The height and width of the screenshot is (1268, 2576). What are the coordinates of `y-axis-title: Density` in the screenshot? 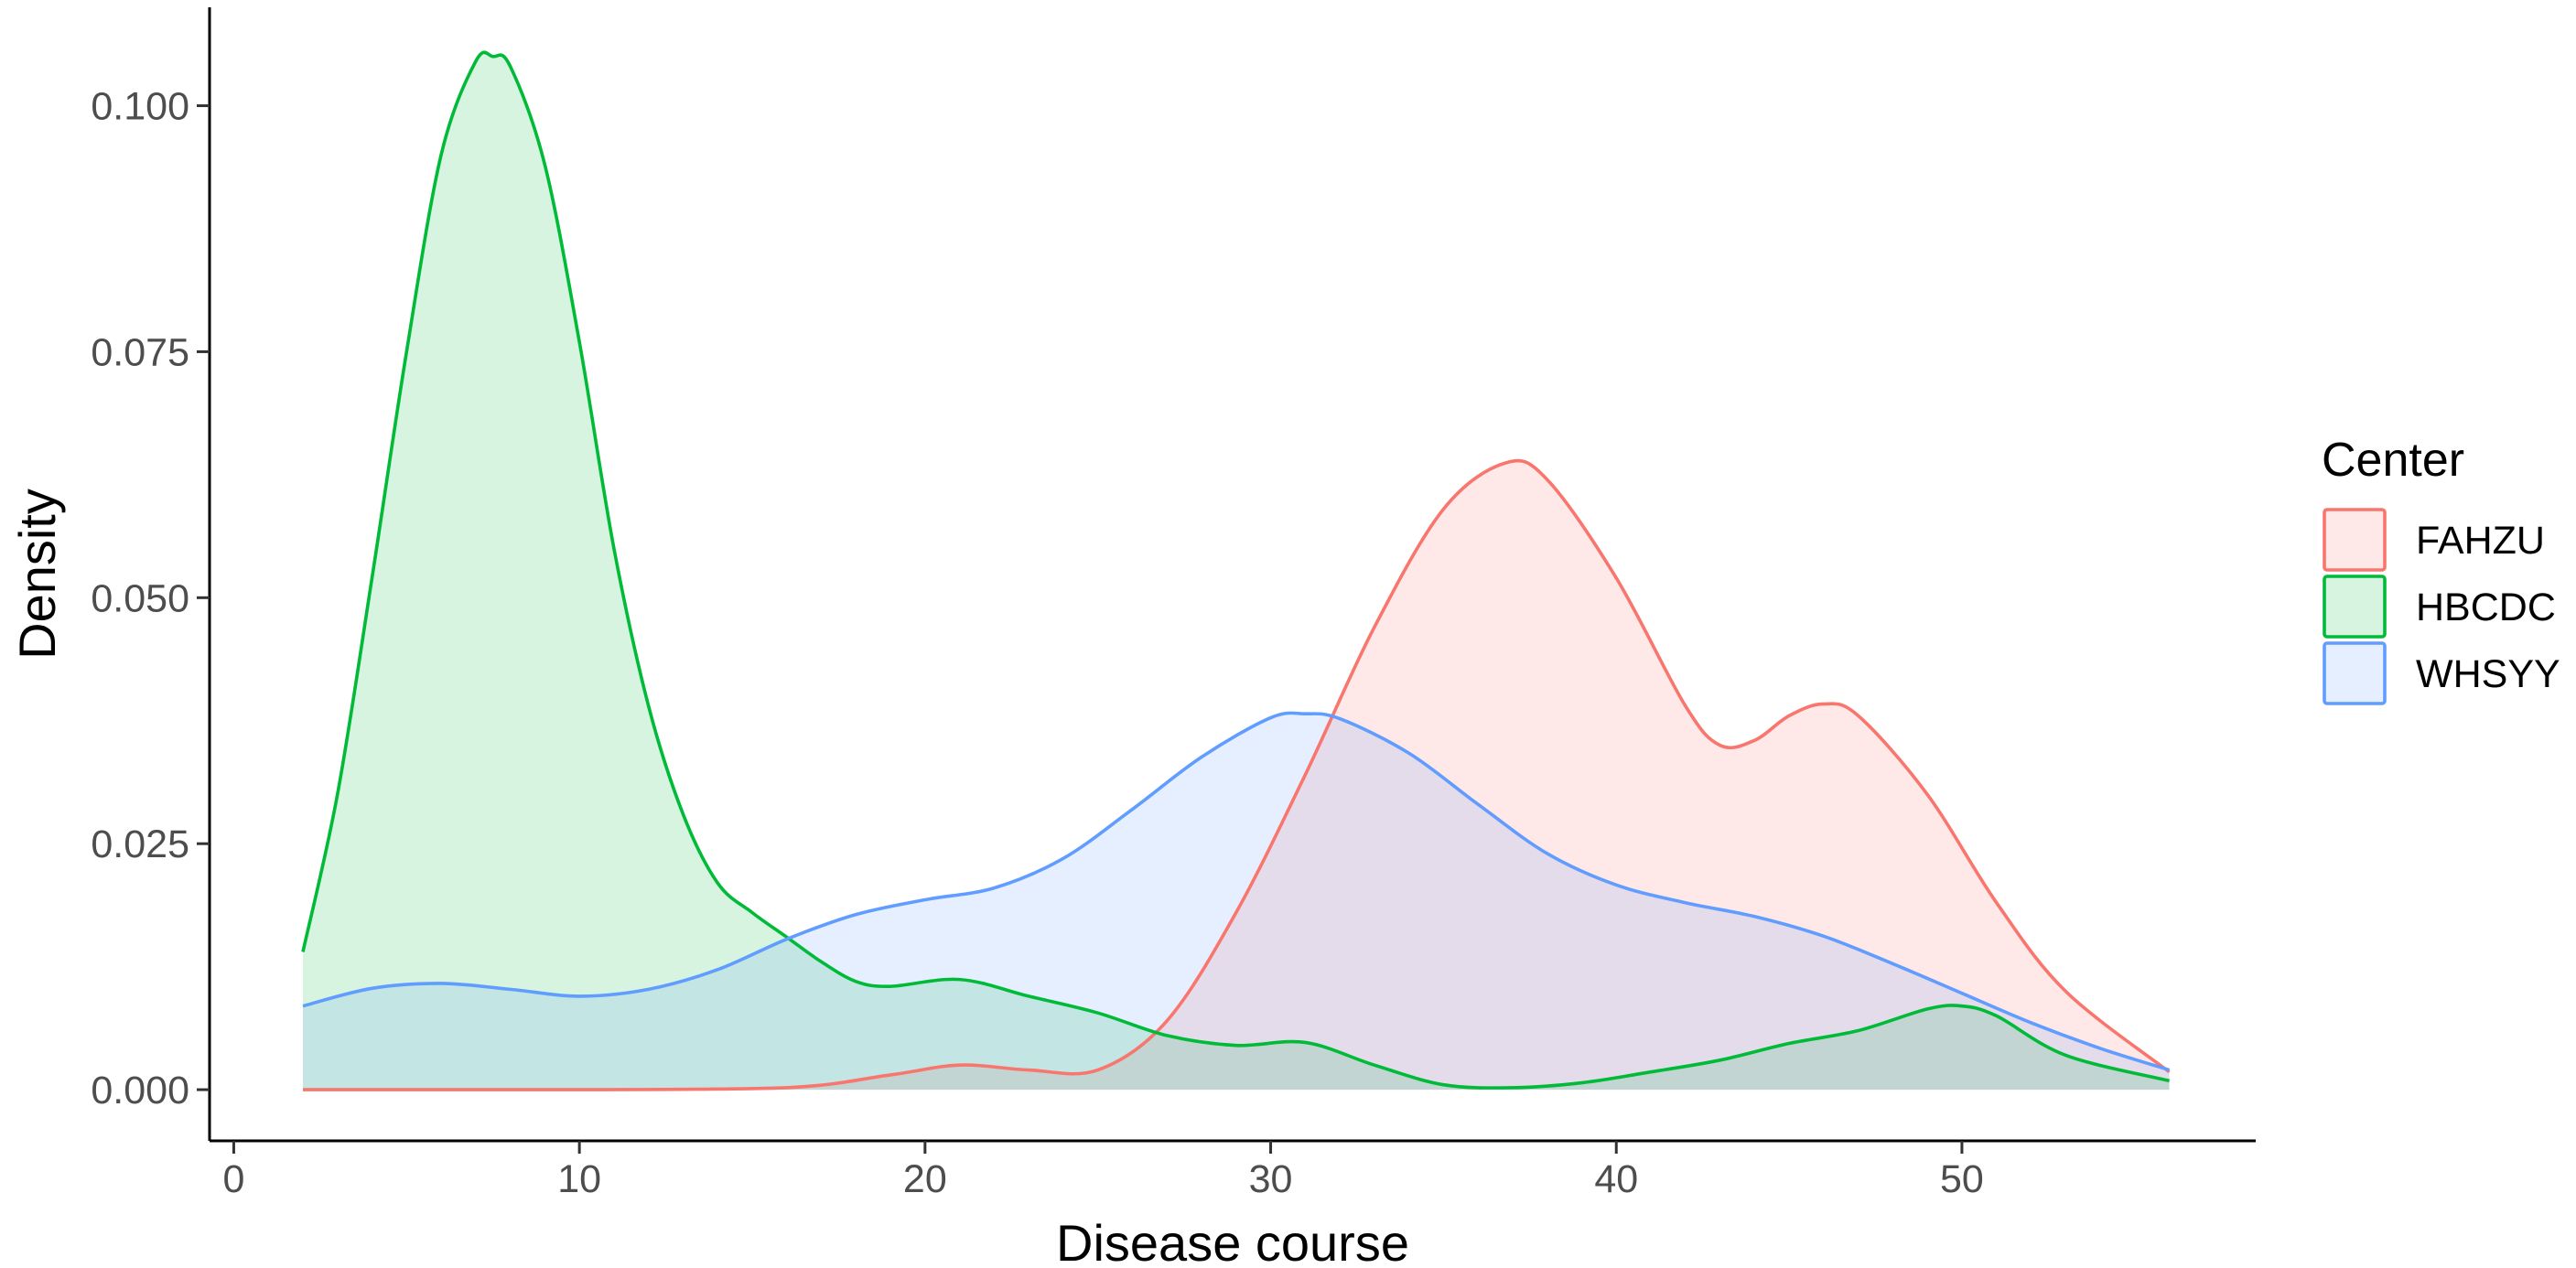 It's located at (37, 574).